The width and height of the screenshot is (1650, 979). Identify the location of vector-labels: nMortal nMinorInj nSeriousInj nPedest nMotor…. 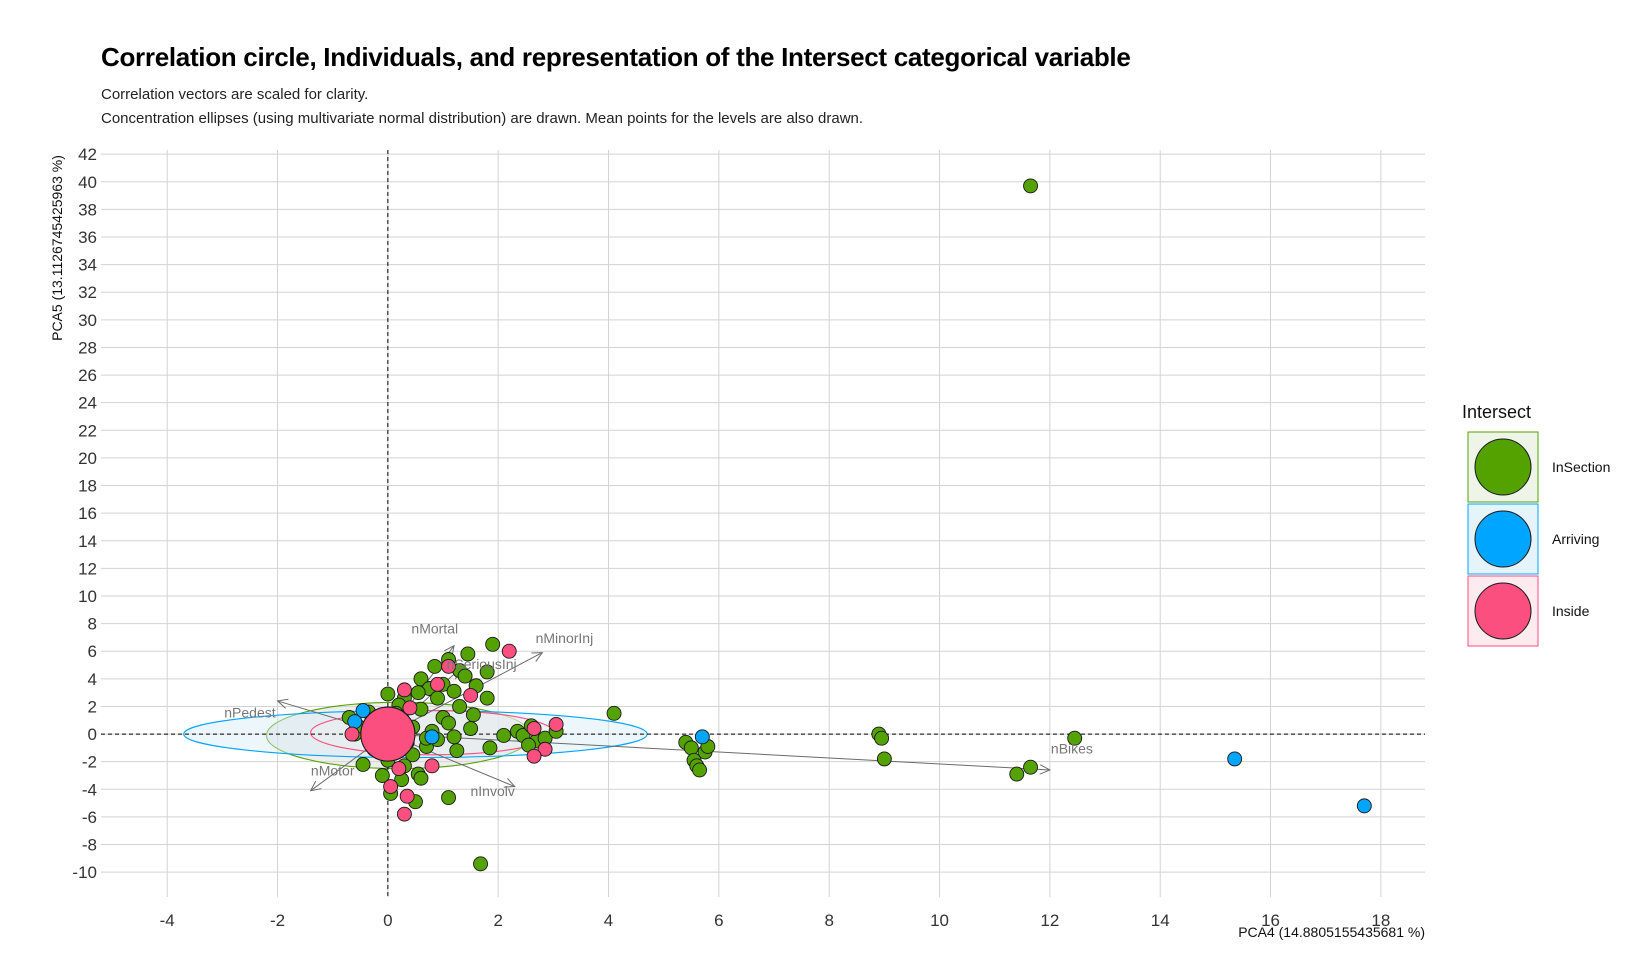
(658, 709).